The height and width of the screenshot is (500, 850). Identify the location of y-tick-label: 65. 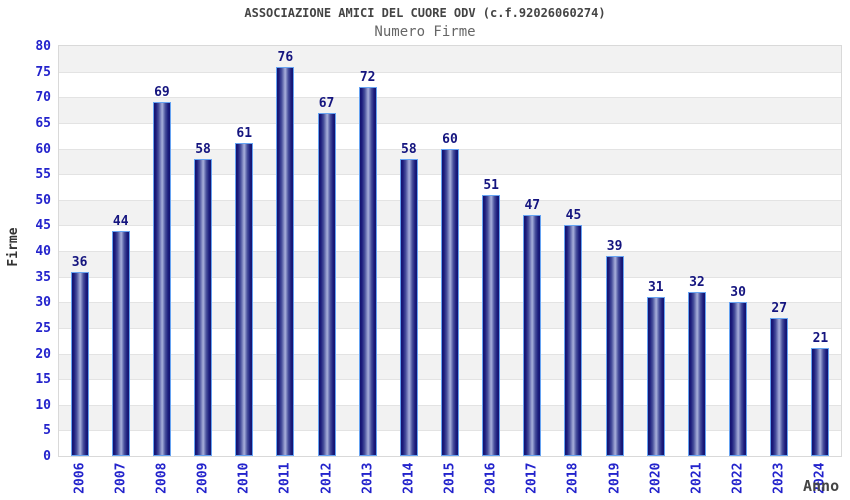
(43, 123).